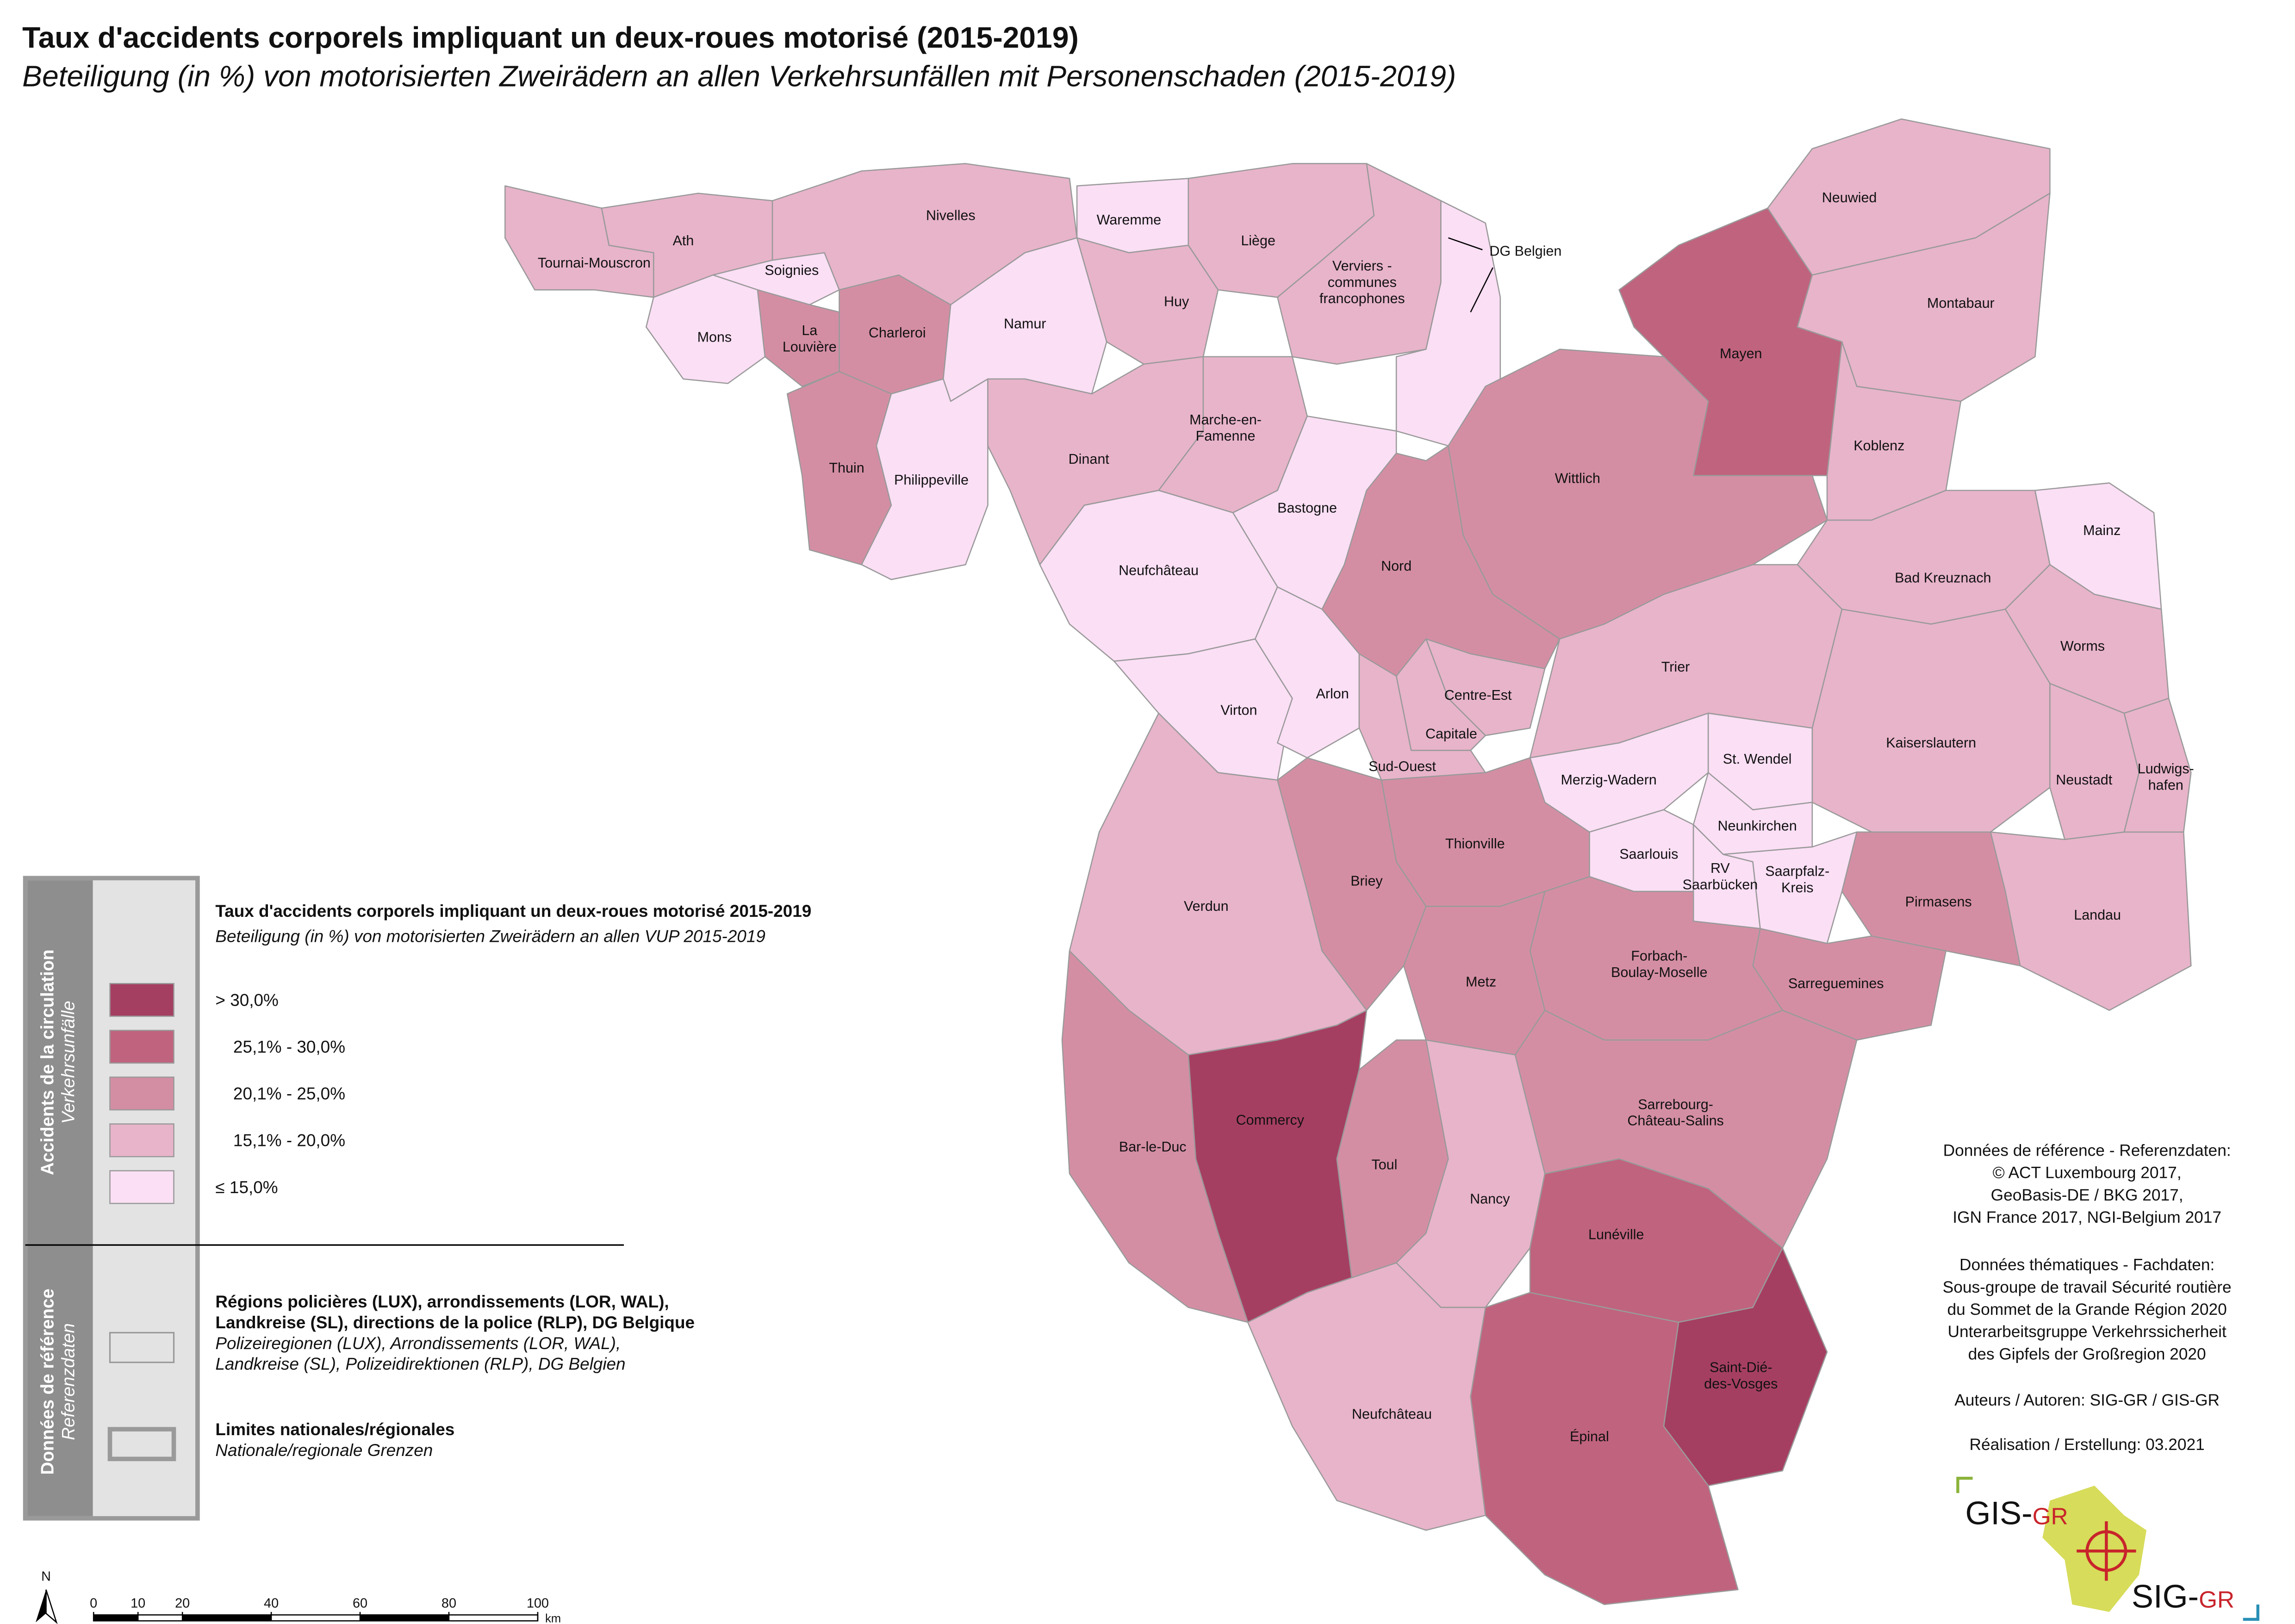  Describe the element at coordinates (48, 1062) in the screenshot. I see `legend-side-title: Accidents de la circulation` at that location.